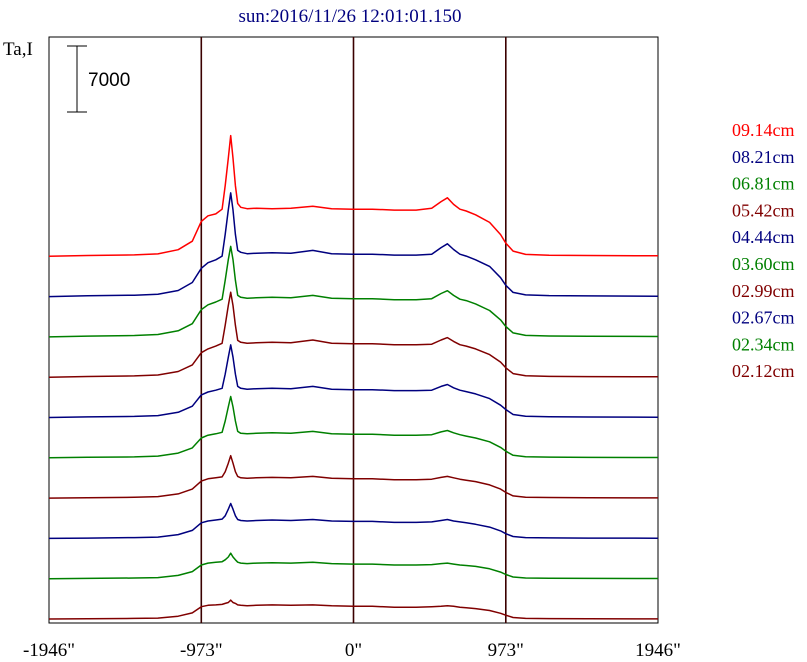 This screenshot has width=807, height=662. I want to click on series-line-06.81cm, so click(353, 291).